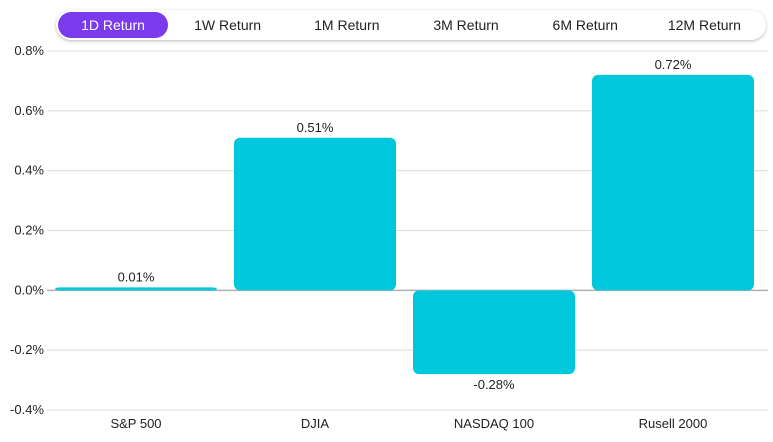 The width and height of the screenshot is (773, 442). What do you see at coordinates (228, 25) in the screenshot?
I see `tab-1w-return: 1W Return` at bounding box center [228, 25].